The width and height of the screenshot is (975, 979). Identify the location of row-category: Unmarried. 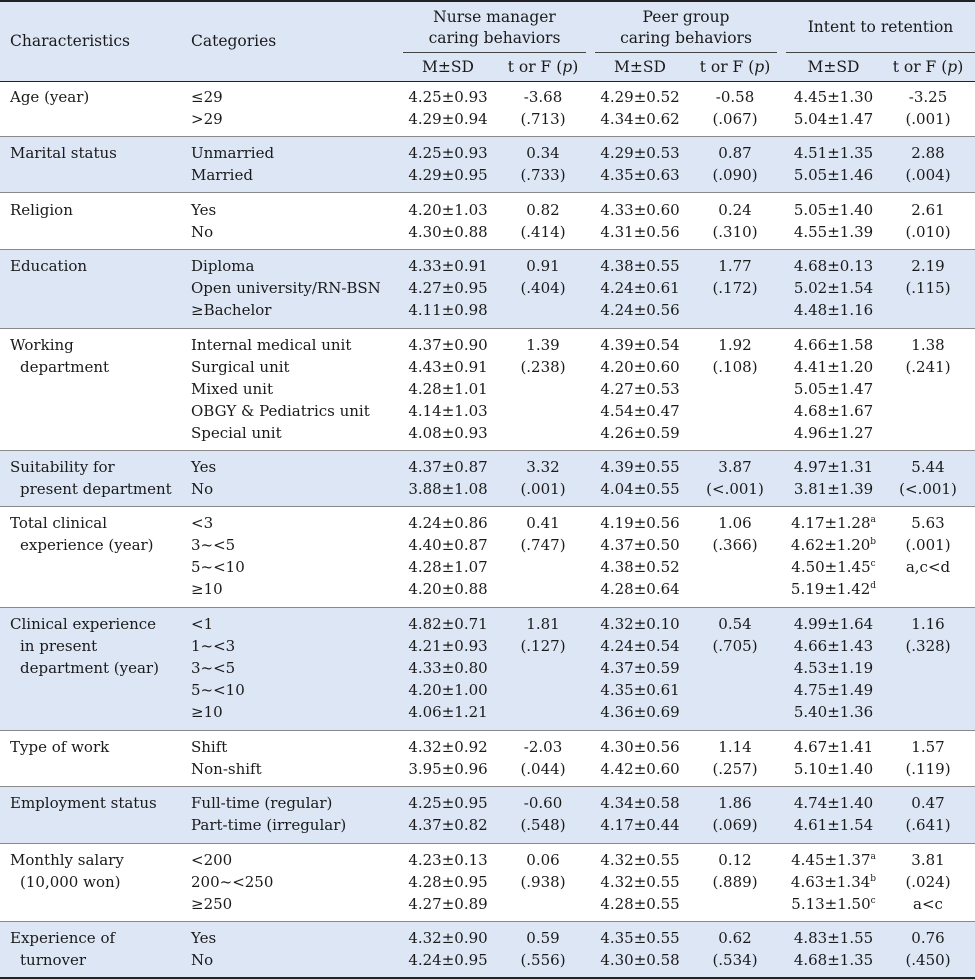
(233, 153).